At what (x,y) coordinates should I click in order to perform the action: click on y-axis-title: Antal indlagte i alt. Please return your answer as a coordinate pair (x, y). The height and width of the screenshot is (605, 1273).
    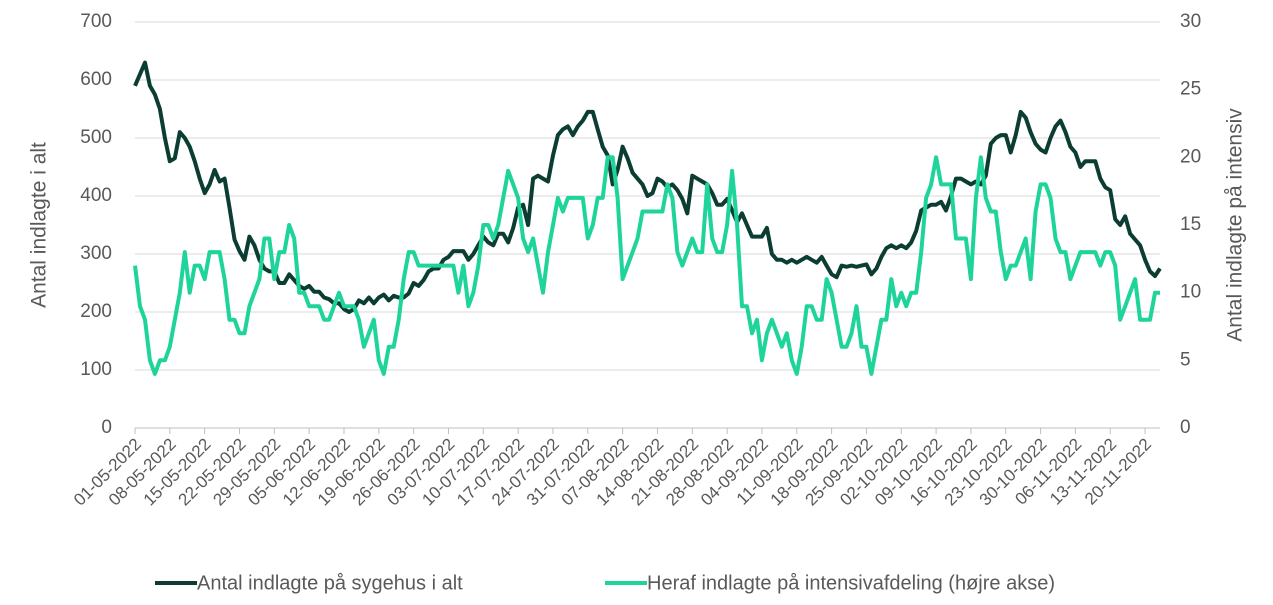
    Looking at the image, I should click on (39, 225).